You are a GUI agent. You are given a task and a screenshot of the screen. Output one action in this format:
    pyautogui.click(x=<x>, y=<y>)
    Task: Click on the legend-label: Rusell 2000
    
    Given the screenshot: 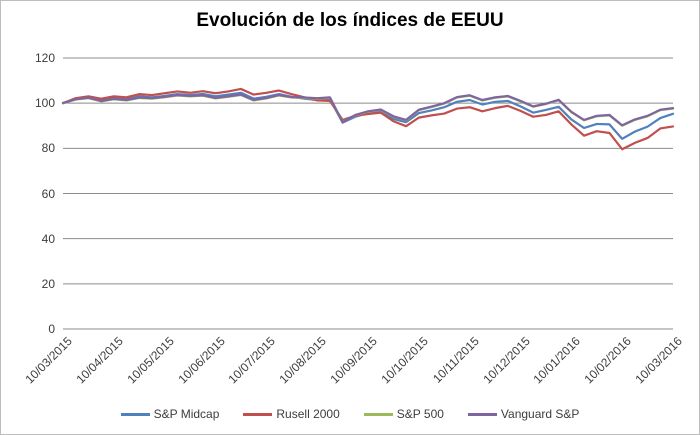 What is the action you would take?
    pyautogui.click(x=308, y=414)
    